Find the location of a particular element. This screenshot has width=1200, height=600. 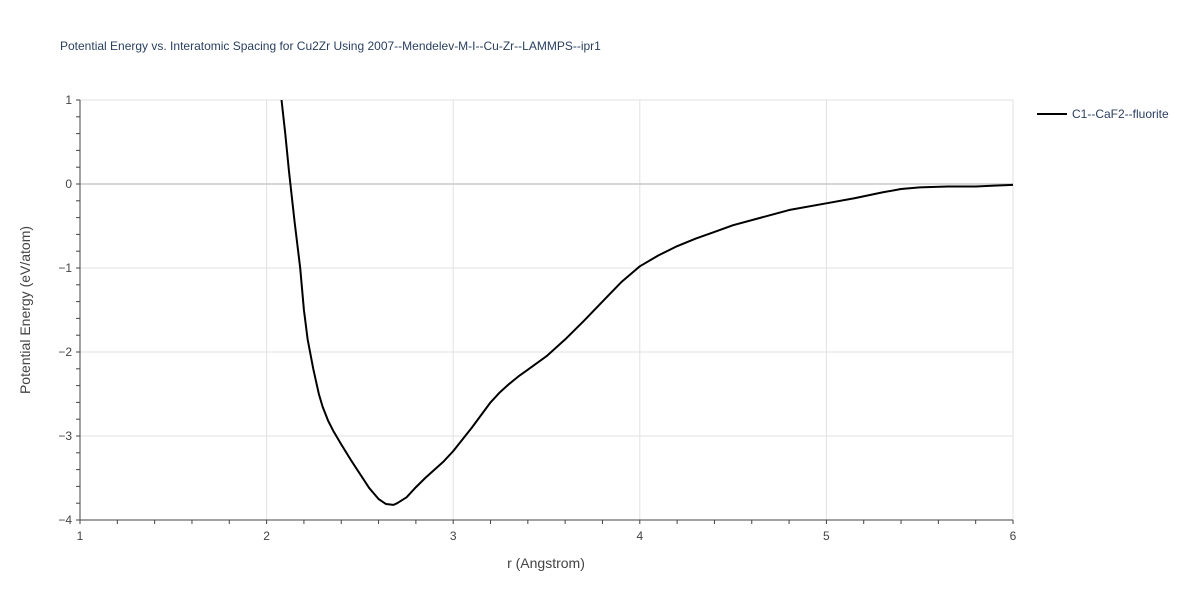

x-tick-labels: 1 2 3 4 5 6 is located at coordinates (547, 536).